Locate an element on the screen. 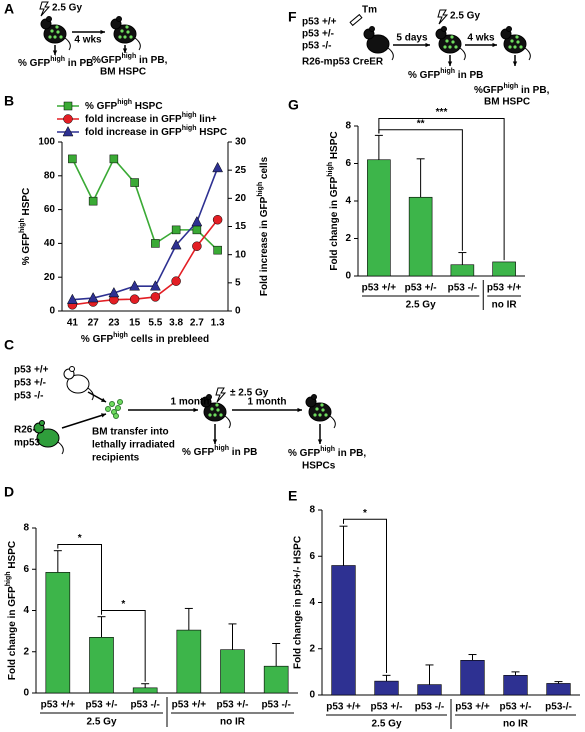 This screenshot has width=585, height=732. readout-label-part: in PB, is located at coordinates (151, 60).